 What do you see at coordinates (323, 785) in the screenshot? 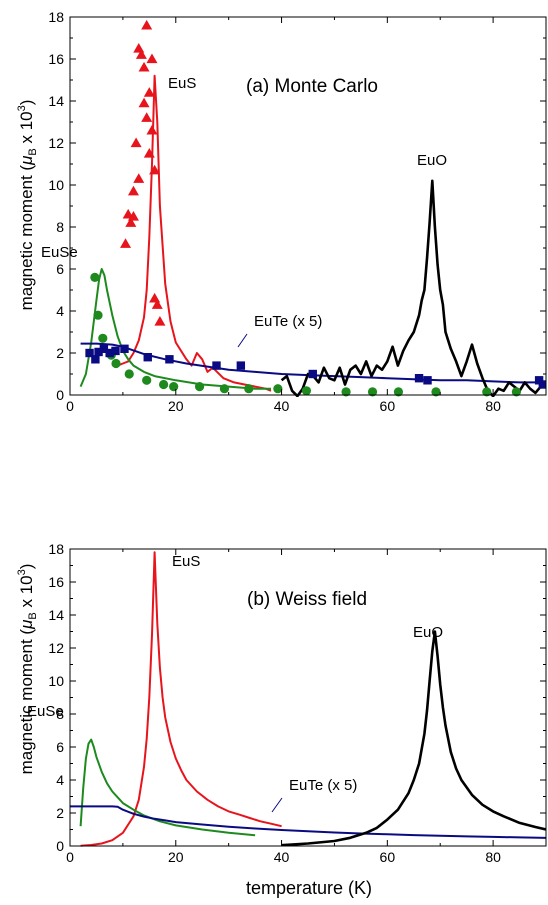
I see `panel-b-label-eute: EuTe (x 5)` at bounding box center [323, 785].